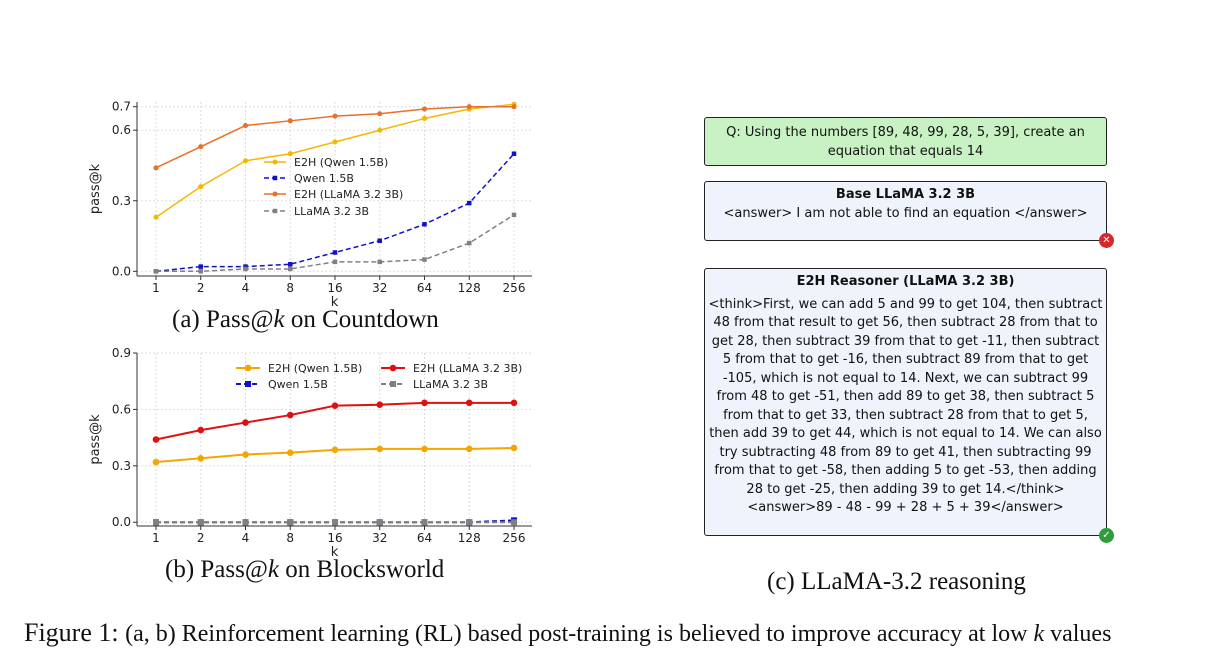 This screenshot has height=656, width=1212. What do you see at coordinates (905, 281) in the screenshot?
I see `e2h-reasoner-title: E2H Reasoner (LLaMA 3.2 3B)` at bounding box center [905, 281].